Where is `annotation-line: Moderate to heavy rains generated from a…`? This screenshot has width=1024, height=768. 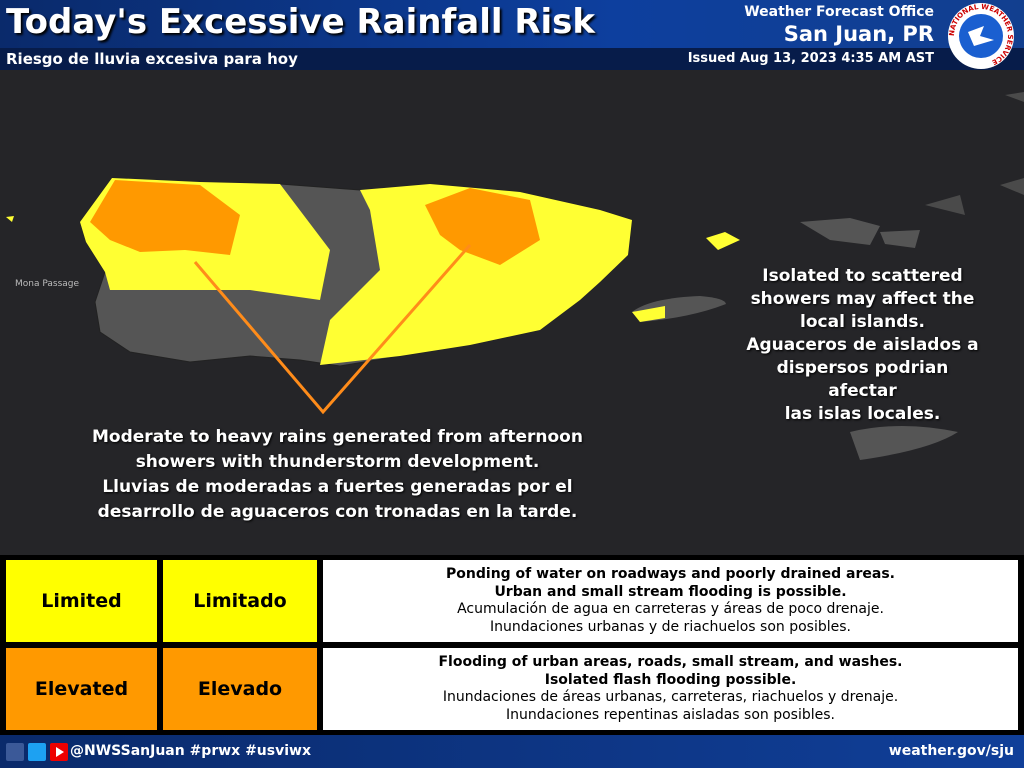 annotation-line: Moderate to heavy rains generated from a… is located at coordinates (337, 437).